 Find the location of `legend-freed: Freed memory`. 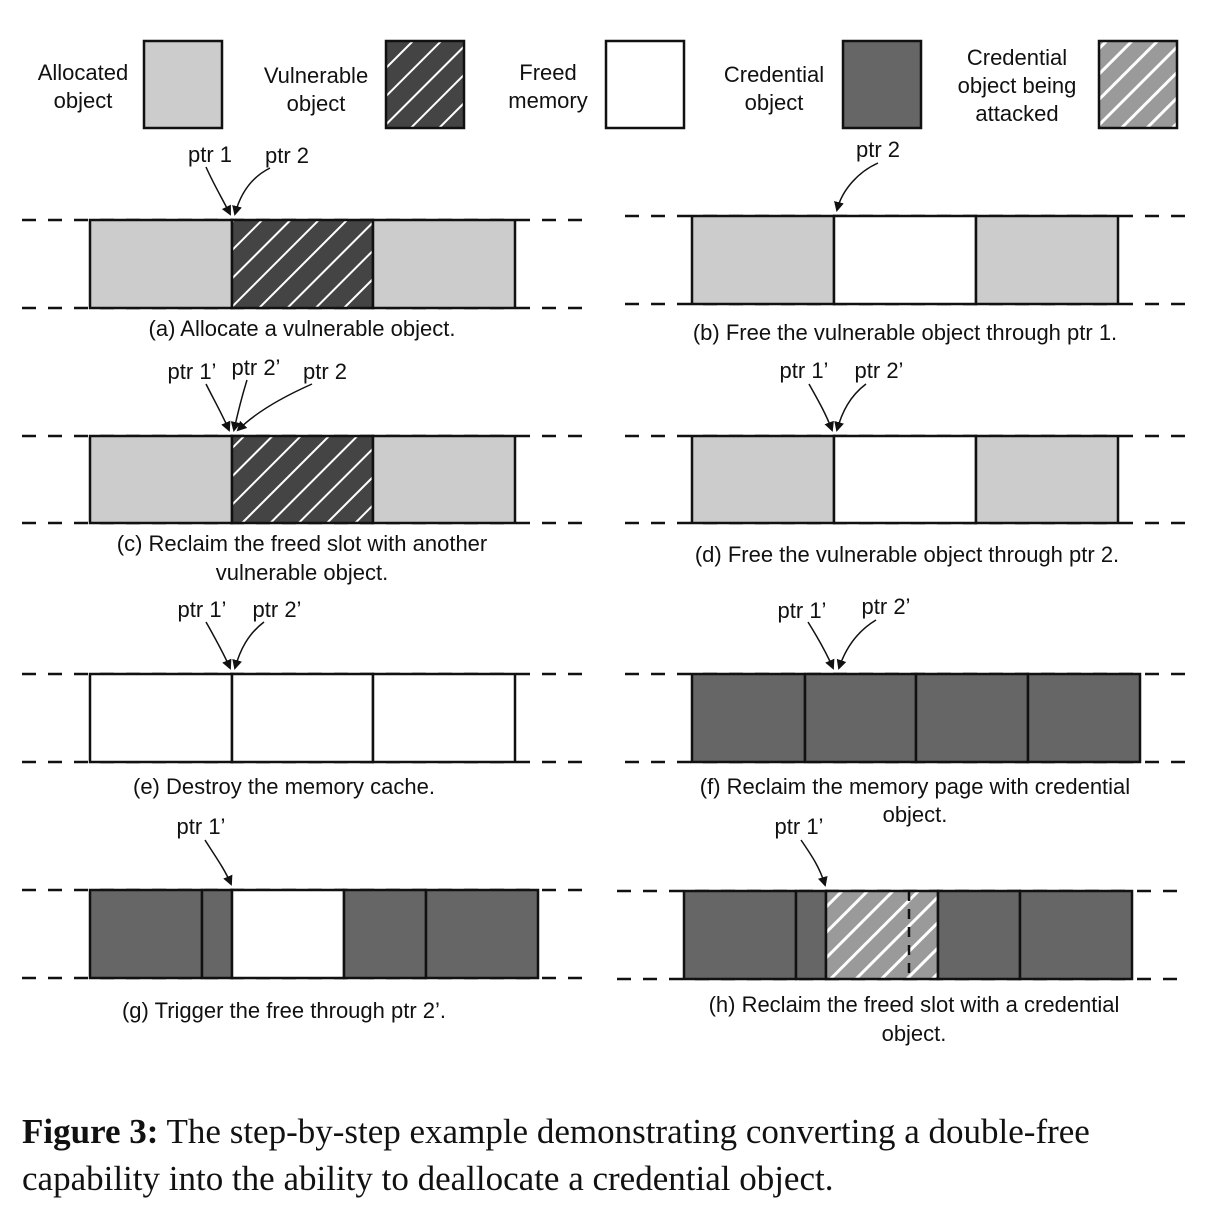

legend-freed: Freed memory is located at coordinates (597, 84).